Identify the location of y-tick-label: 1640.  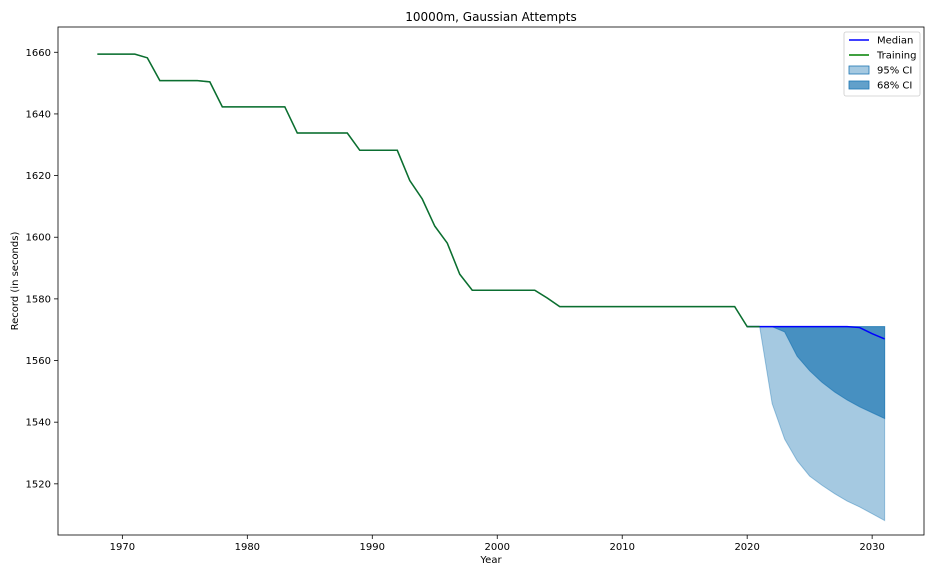
(38, 114).